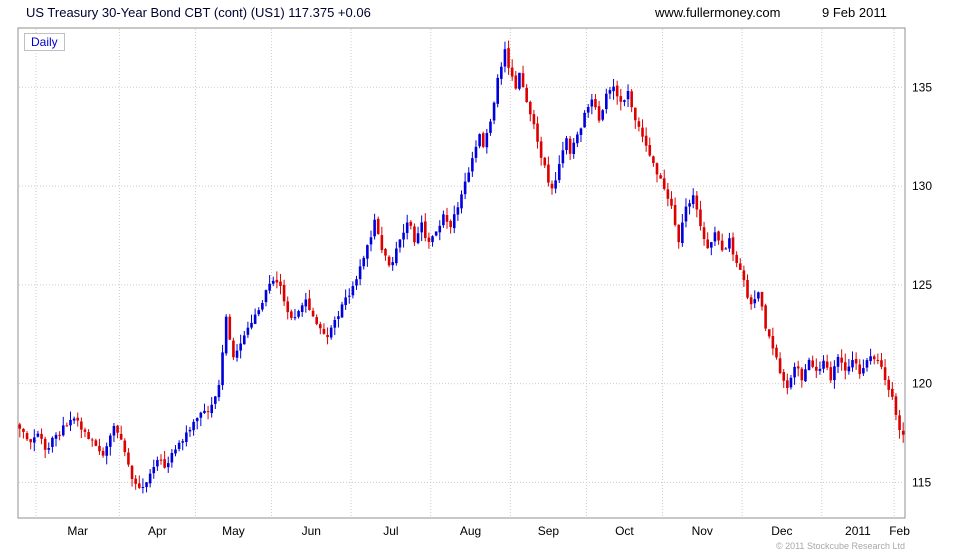  What do you see at coordinates (77, 531) in the screenshot?
I see `svg-text: Mar` at bounding box center [77, 531].